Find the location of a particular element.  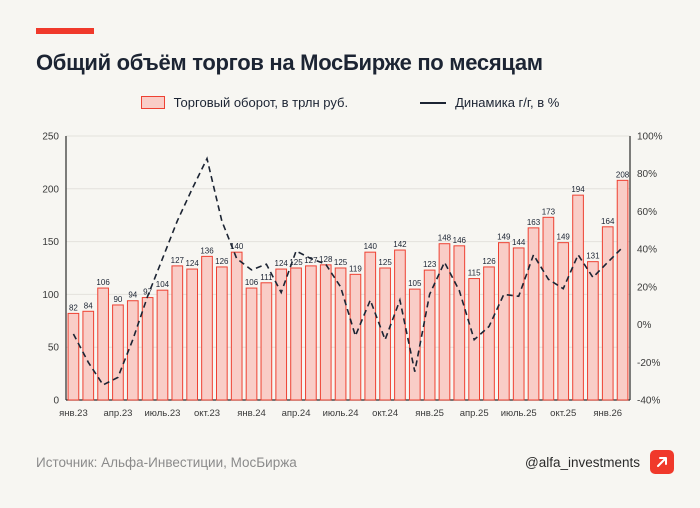

svg-text: 115 is located at coordinates (474, 273).